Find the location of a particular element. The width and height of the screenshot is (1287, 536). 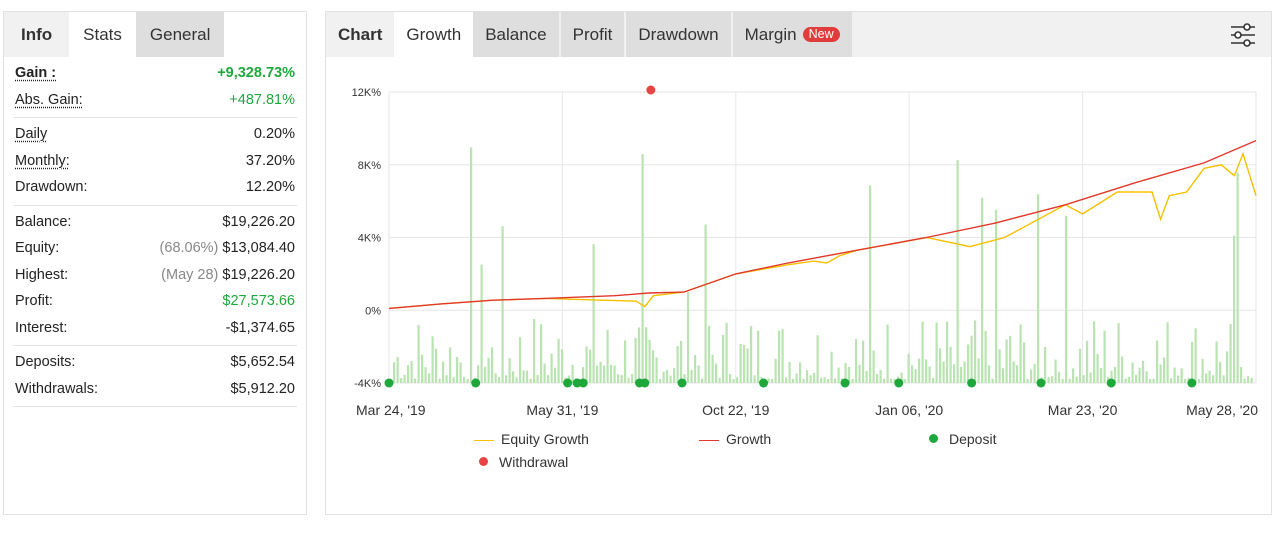

stat-group: Deposits: $5,652.54 Withdrawals: $5,912.20 is located at coordinates (155, 376).